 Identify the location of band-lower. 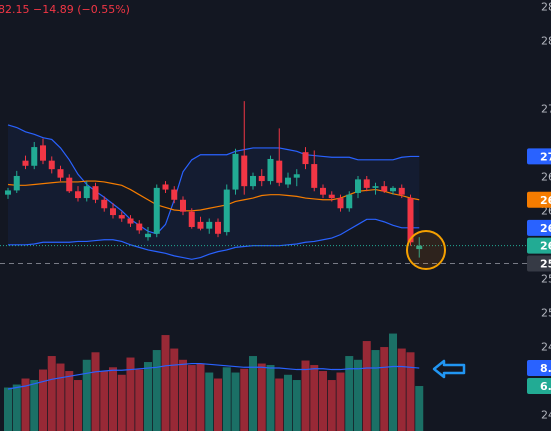
(214, 239).